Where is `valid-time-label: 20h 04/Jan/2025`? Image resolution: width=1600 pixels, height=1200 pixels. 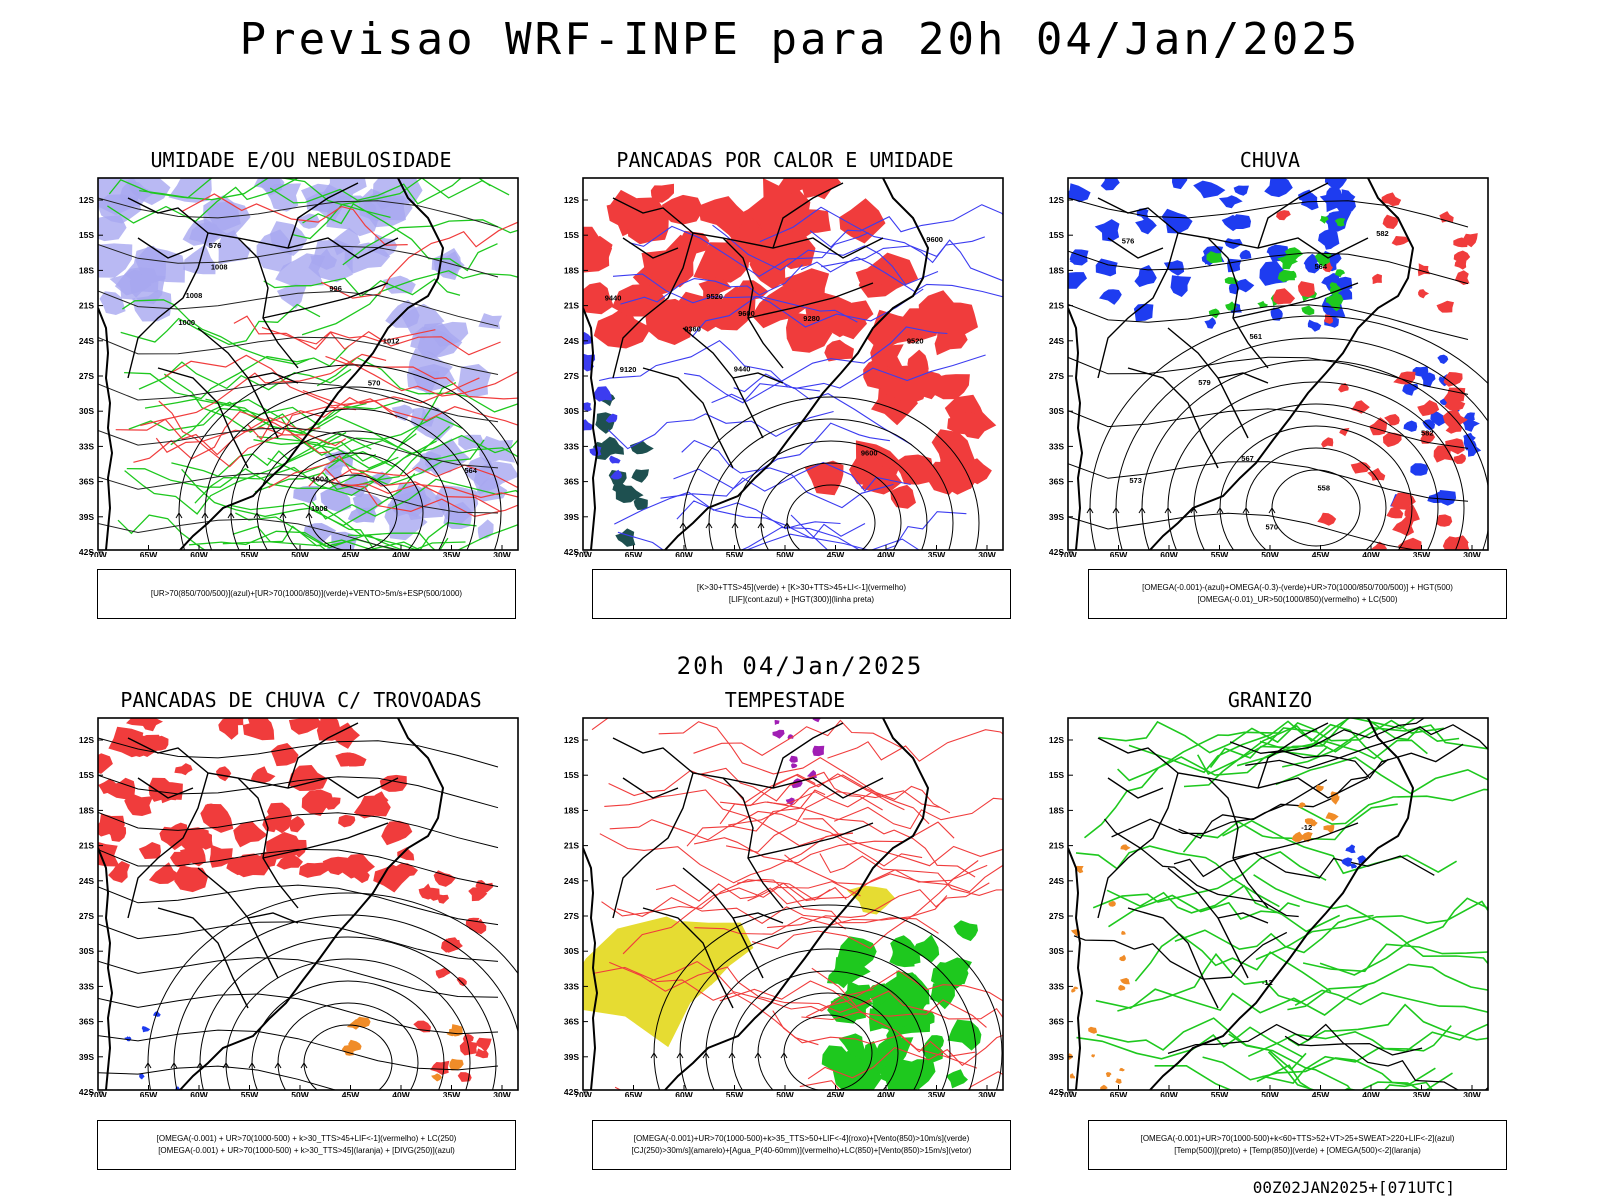 valid-time-label: 20h 04/Jan/2025 is located at coordinates (800, 666).